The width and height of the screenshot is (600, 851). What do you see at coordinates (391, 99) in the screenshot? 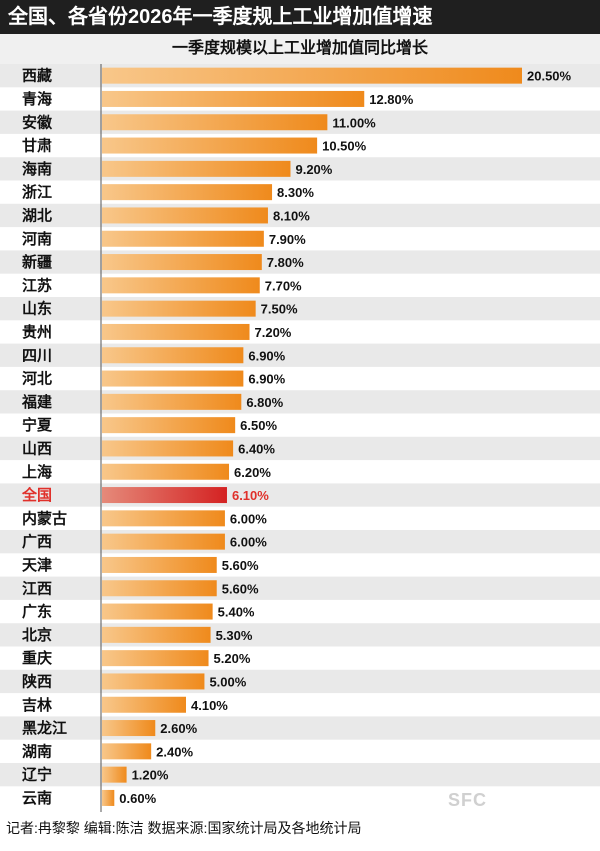
I see `value-label: 12.80%` at bounding box center [391, 99].